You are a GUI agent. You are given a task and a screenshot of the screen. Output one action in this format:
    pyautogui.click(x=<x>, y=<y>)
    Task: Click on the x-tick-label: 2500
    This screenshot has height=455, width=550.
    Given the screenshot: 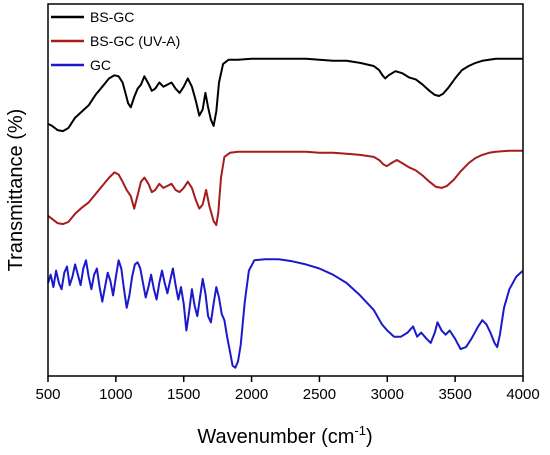 What is the action you would take?
    pyautogui.click(x=319, y=394)
    